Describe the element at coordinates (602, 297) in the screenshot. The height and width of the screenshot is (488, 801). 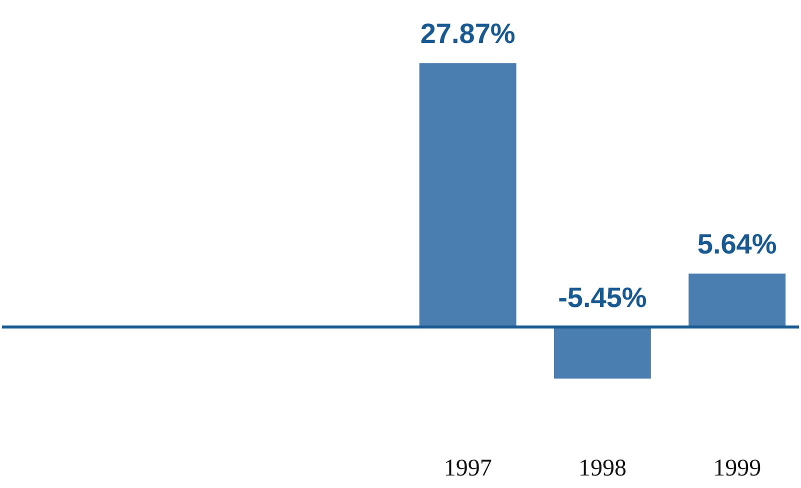
I see `data-label: -5.45%` at that location.